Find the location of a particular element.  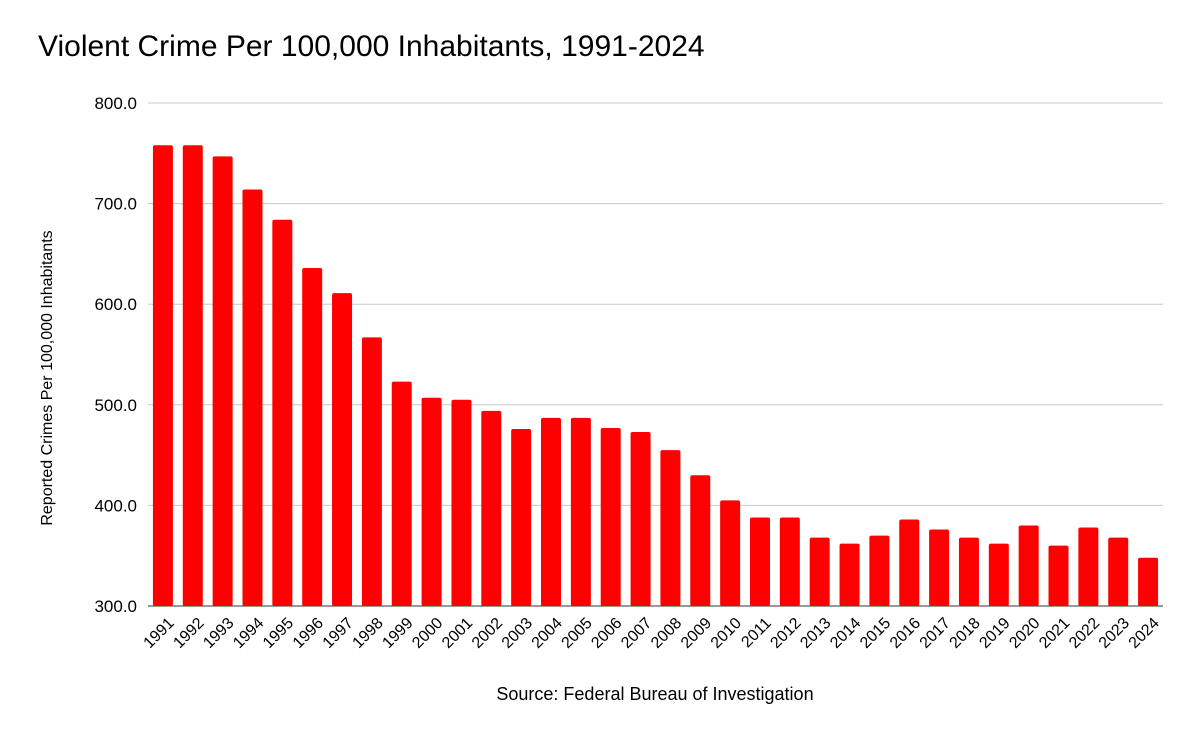

x-tick-label: 1999 is located at coordinates (397, 633).